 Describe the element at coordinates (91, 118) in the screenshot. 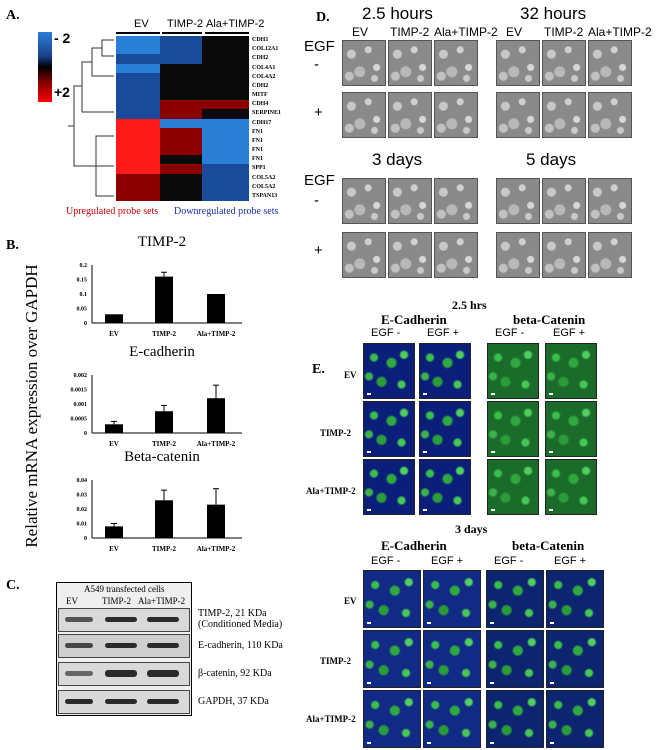

I see `heatmap-dendrogram` at that location.